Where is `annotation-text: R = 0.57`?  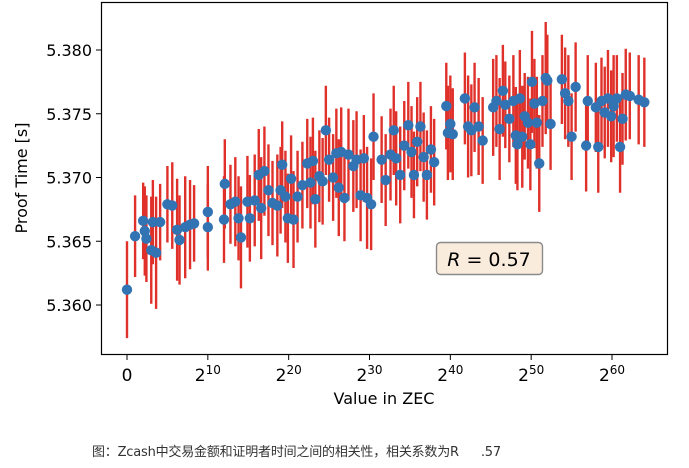 annotation-text: R = 0.57 is located at coordinates (489, 260).